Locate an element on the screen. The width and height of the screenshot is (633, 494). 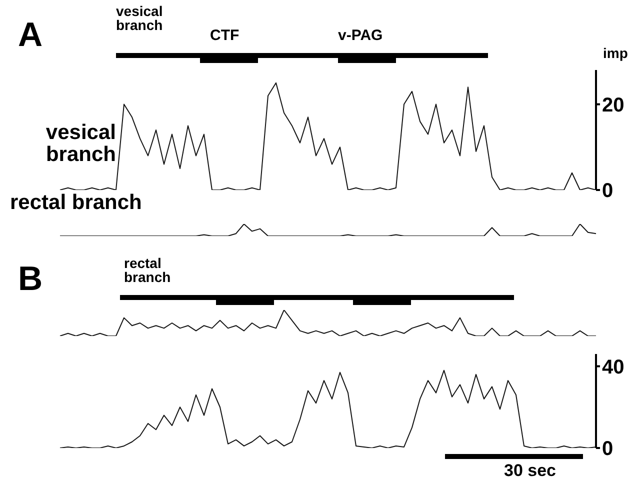
series-label: vesical branch is located at coordinates (80, 143).